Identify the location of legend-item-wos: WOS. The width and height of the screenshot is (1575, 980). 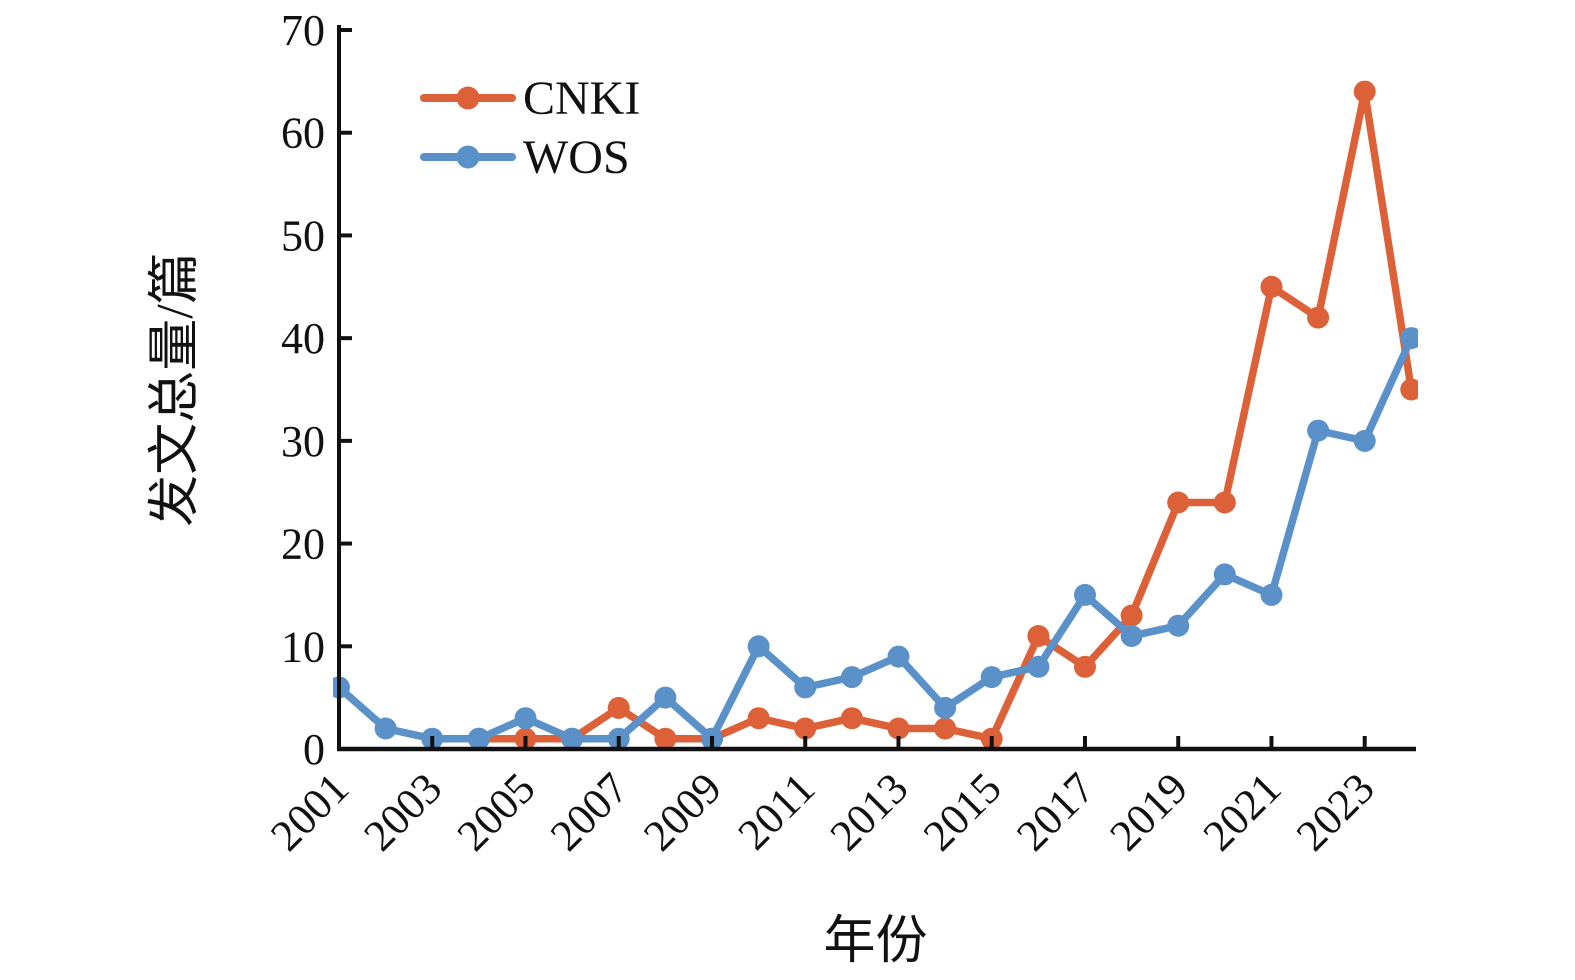
(525, 157).